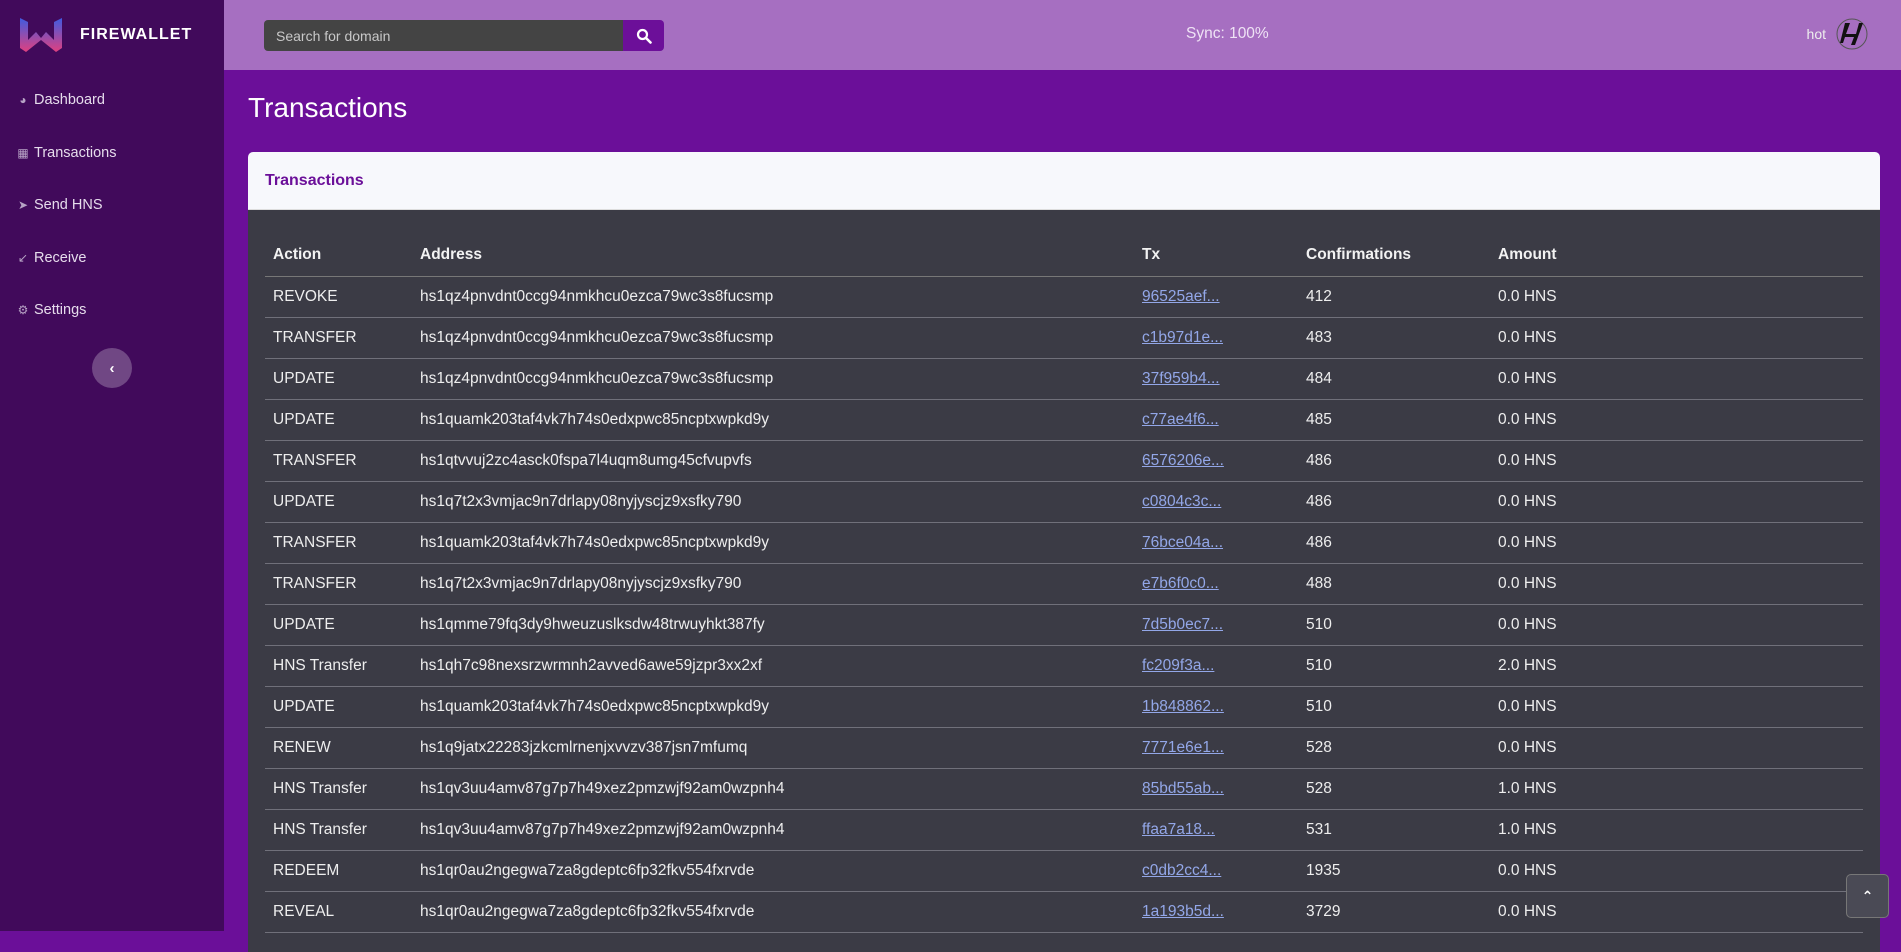 This screenshot has width=1901, height=952. I want to click on chevron-up-icon: ⌃, so click(1867, 895).